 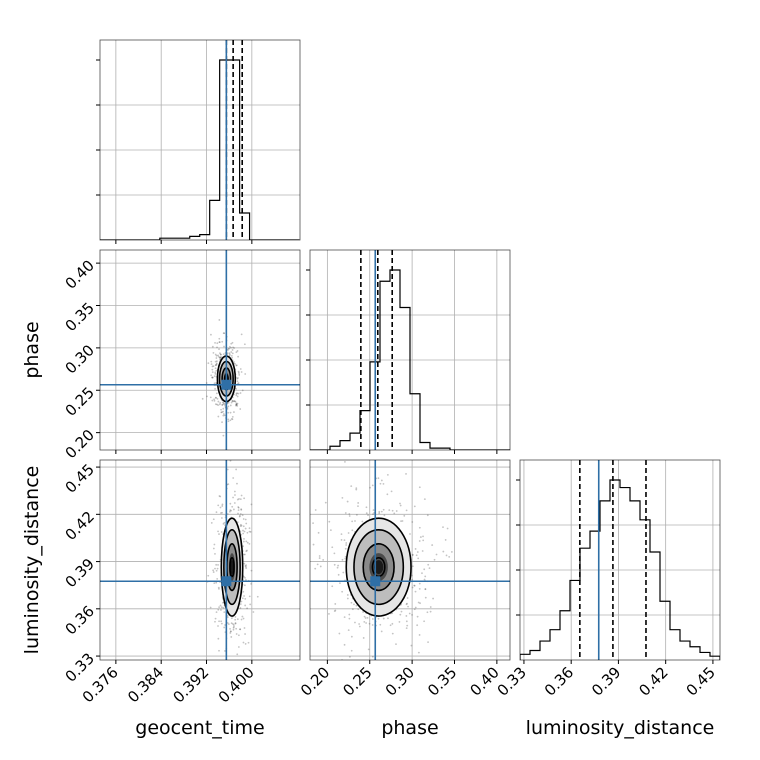 What do you see at coordinates (620, 569) in the screenshot?
I see `histogram-luminosity_distance` at bounding box center [620, 569].